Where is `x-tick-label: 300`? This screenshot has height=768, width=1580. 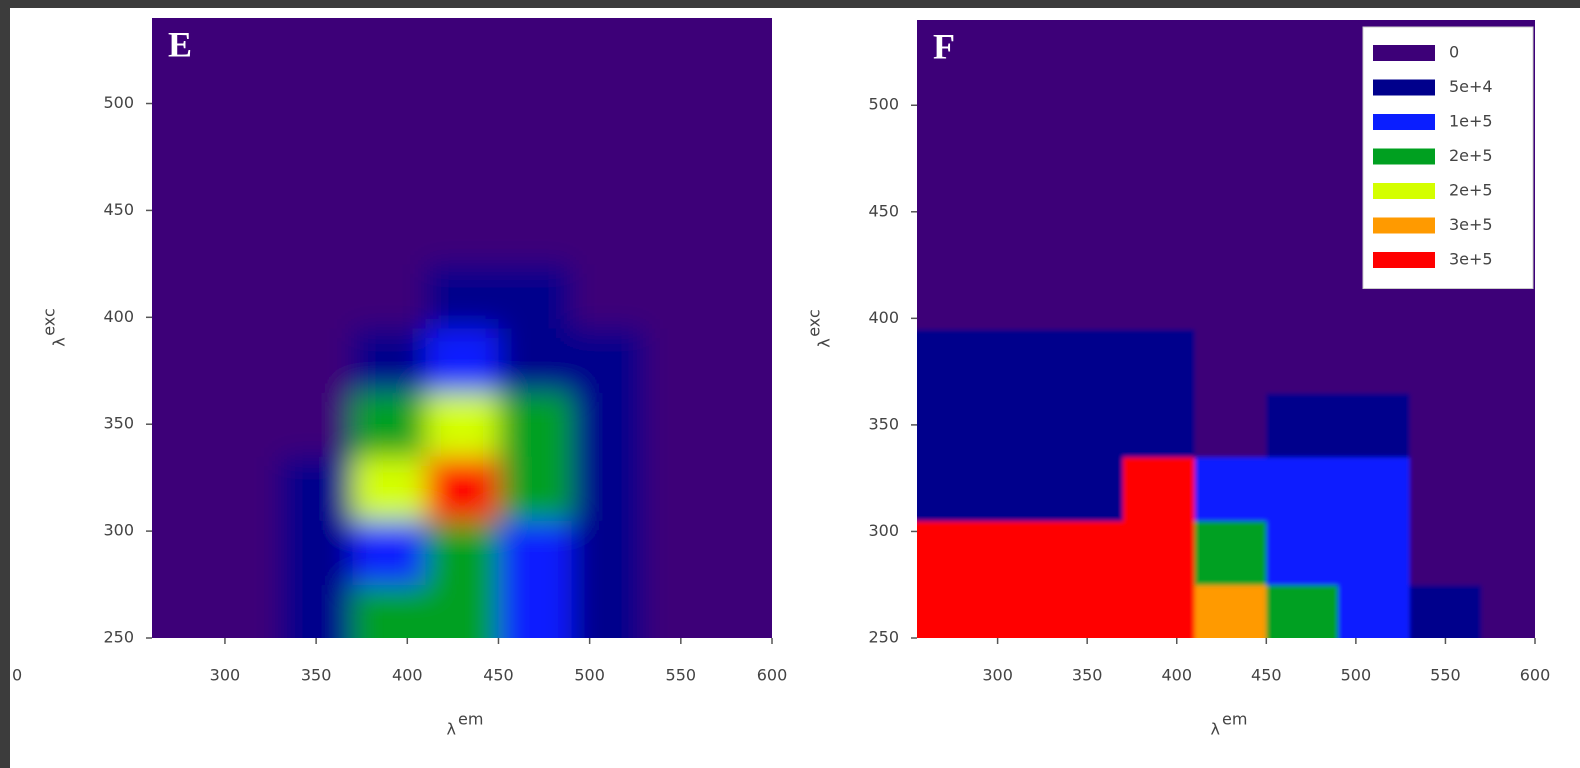 x-tick-label: 300 is located at coordinates (225, 675).